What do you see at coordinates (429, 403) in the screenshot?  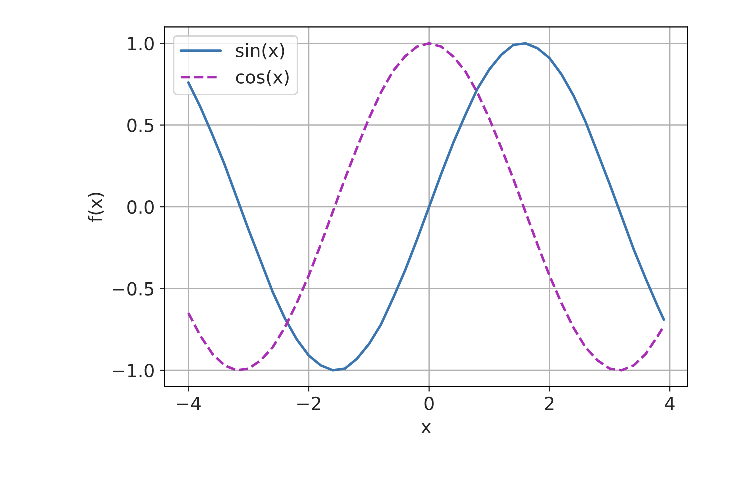 I see `x-tick-label: 0` at bounding box center [429, 403].